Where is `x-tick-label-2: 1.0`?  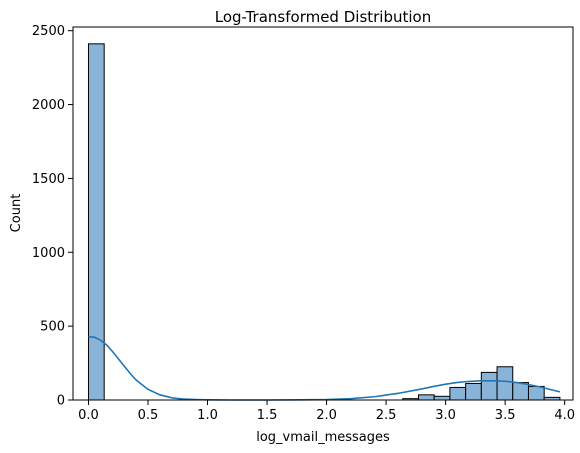
x-tick-label-2: 1.0 is located at coordinates (207, 415).